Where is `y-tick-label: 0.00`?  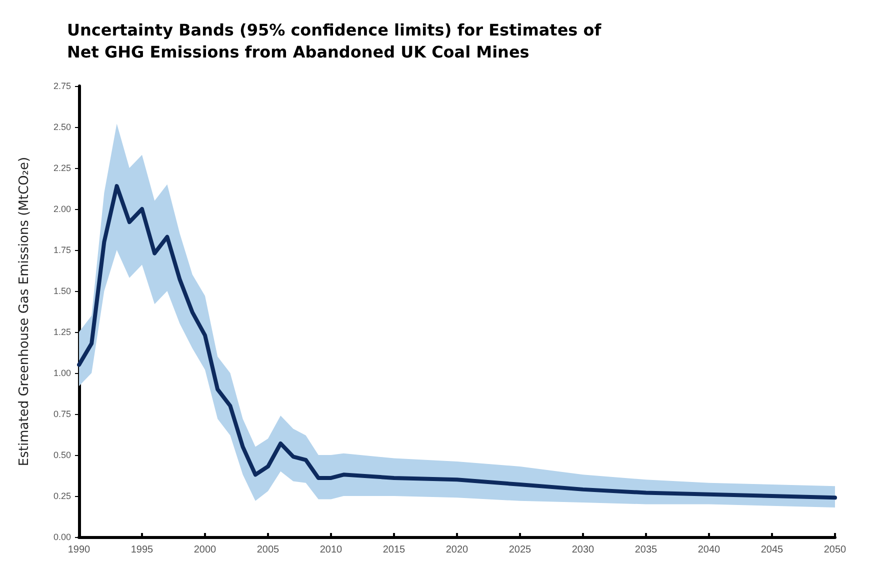
y-tick-label: 0.00 is located at coordinates (62, 537).